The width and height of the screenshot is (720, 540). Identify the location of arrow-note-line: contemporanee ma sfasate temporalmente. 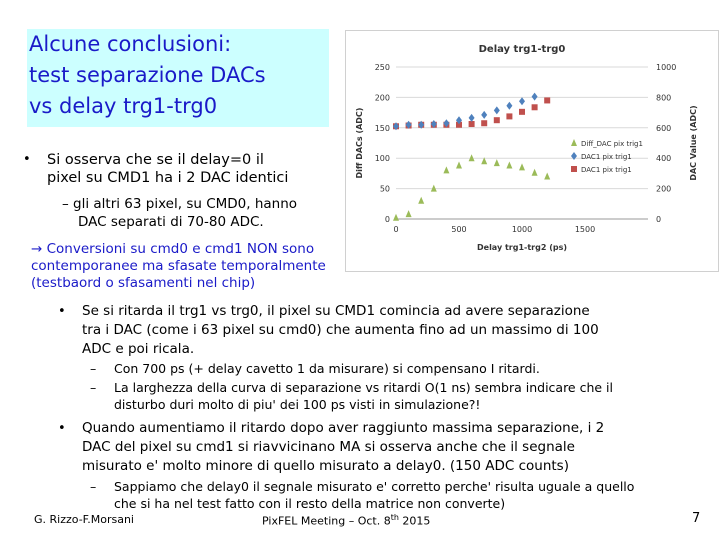
(178, 266).